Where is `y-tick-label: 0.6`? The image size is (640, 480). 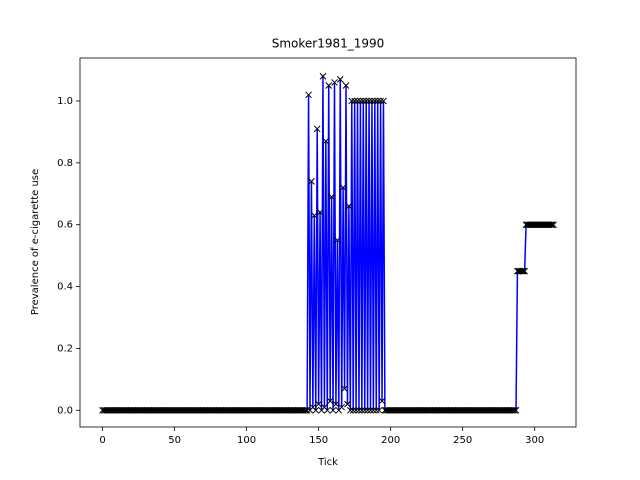
y-tick-label: 0.6 is located at coordinates (65, 225).